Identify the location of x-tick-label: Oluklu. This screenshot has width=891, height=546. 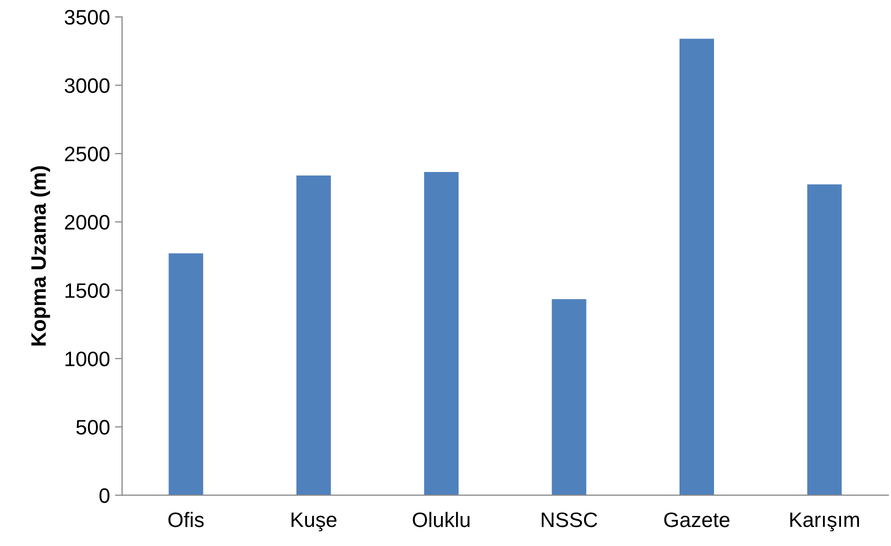
(441, 520).